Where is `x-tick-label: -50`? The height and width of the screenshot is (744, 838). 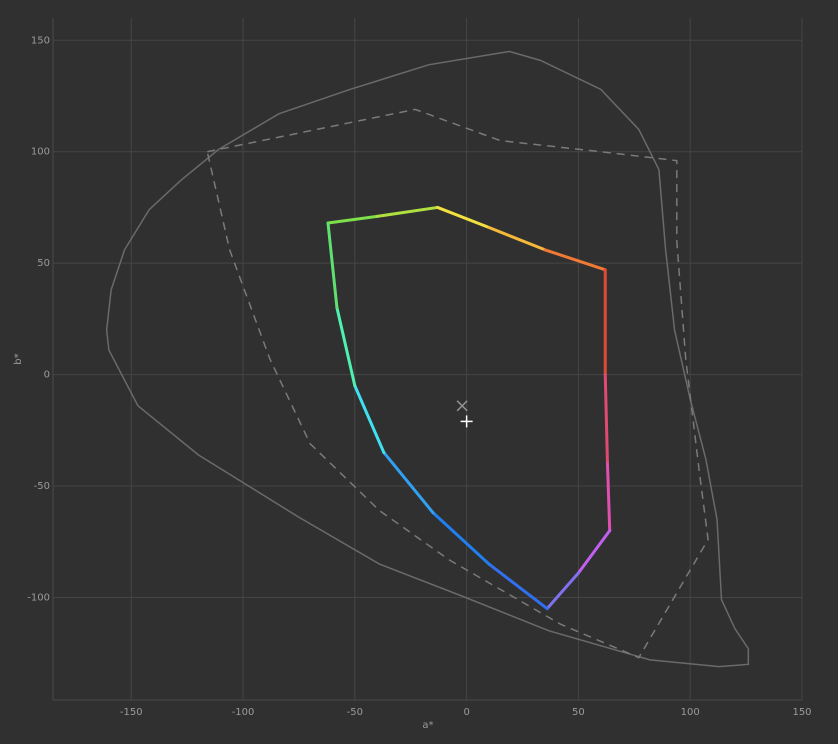 x-tick-label: -50 is located at coordinates (355, 712).